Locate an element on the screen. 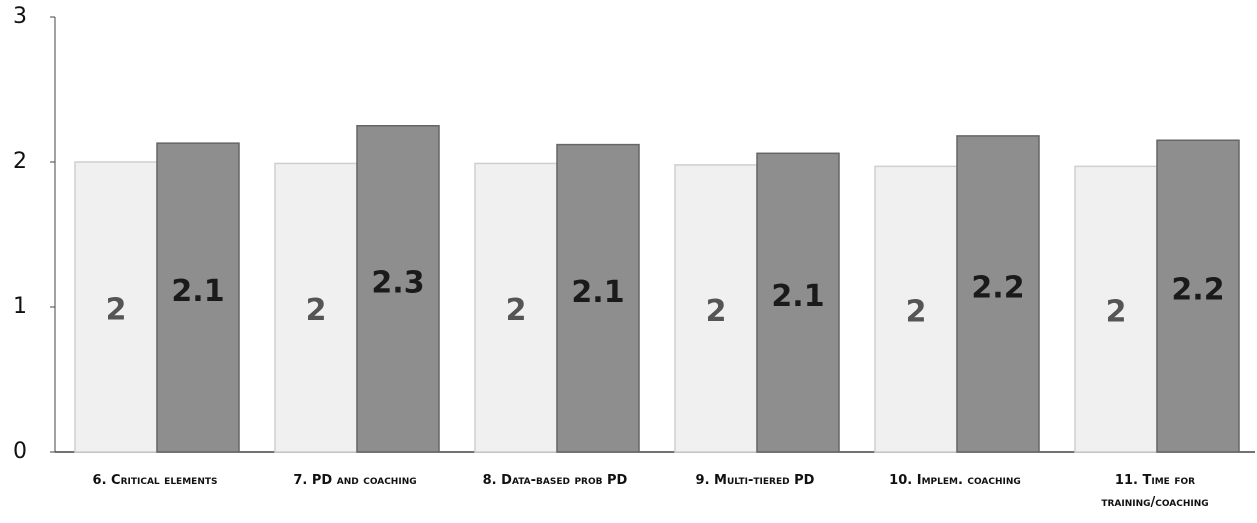 The image size is (1257, 523). y-tick-label: 3 is located at coordinates (20, 16).